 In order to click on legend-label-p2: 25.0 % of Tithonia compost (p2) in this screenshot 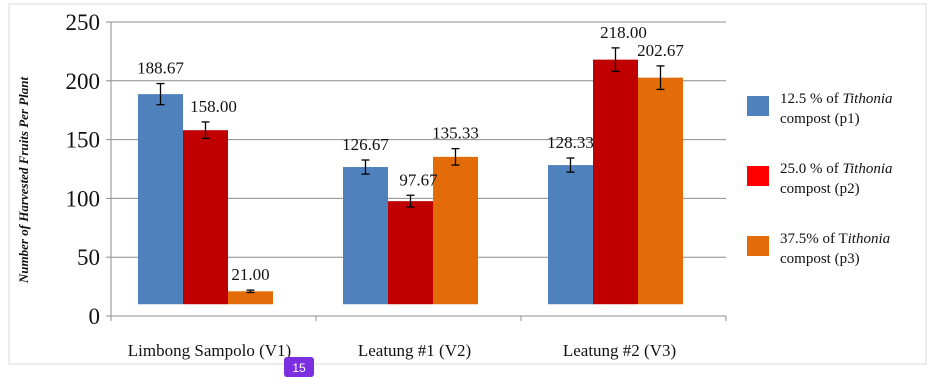, I will do `click(836, 179)`.